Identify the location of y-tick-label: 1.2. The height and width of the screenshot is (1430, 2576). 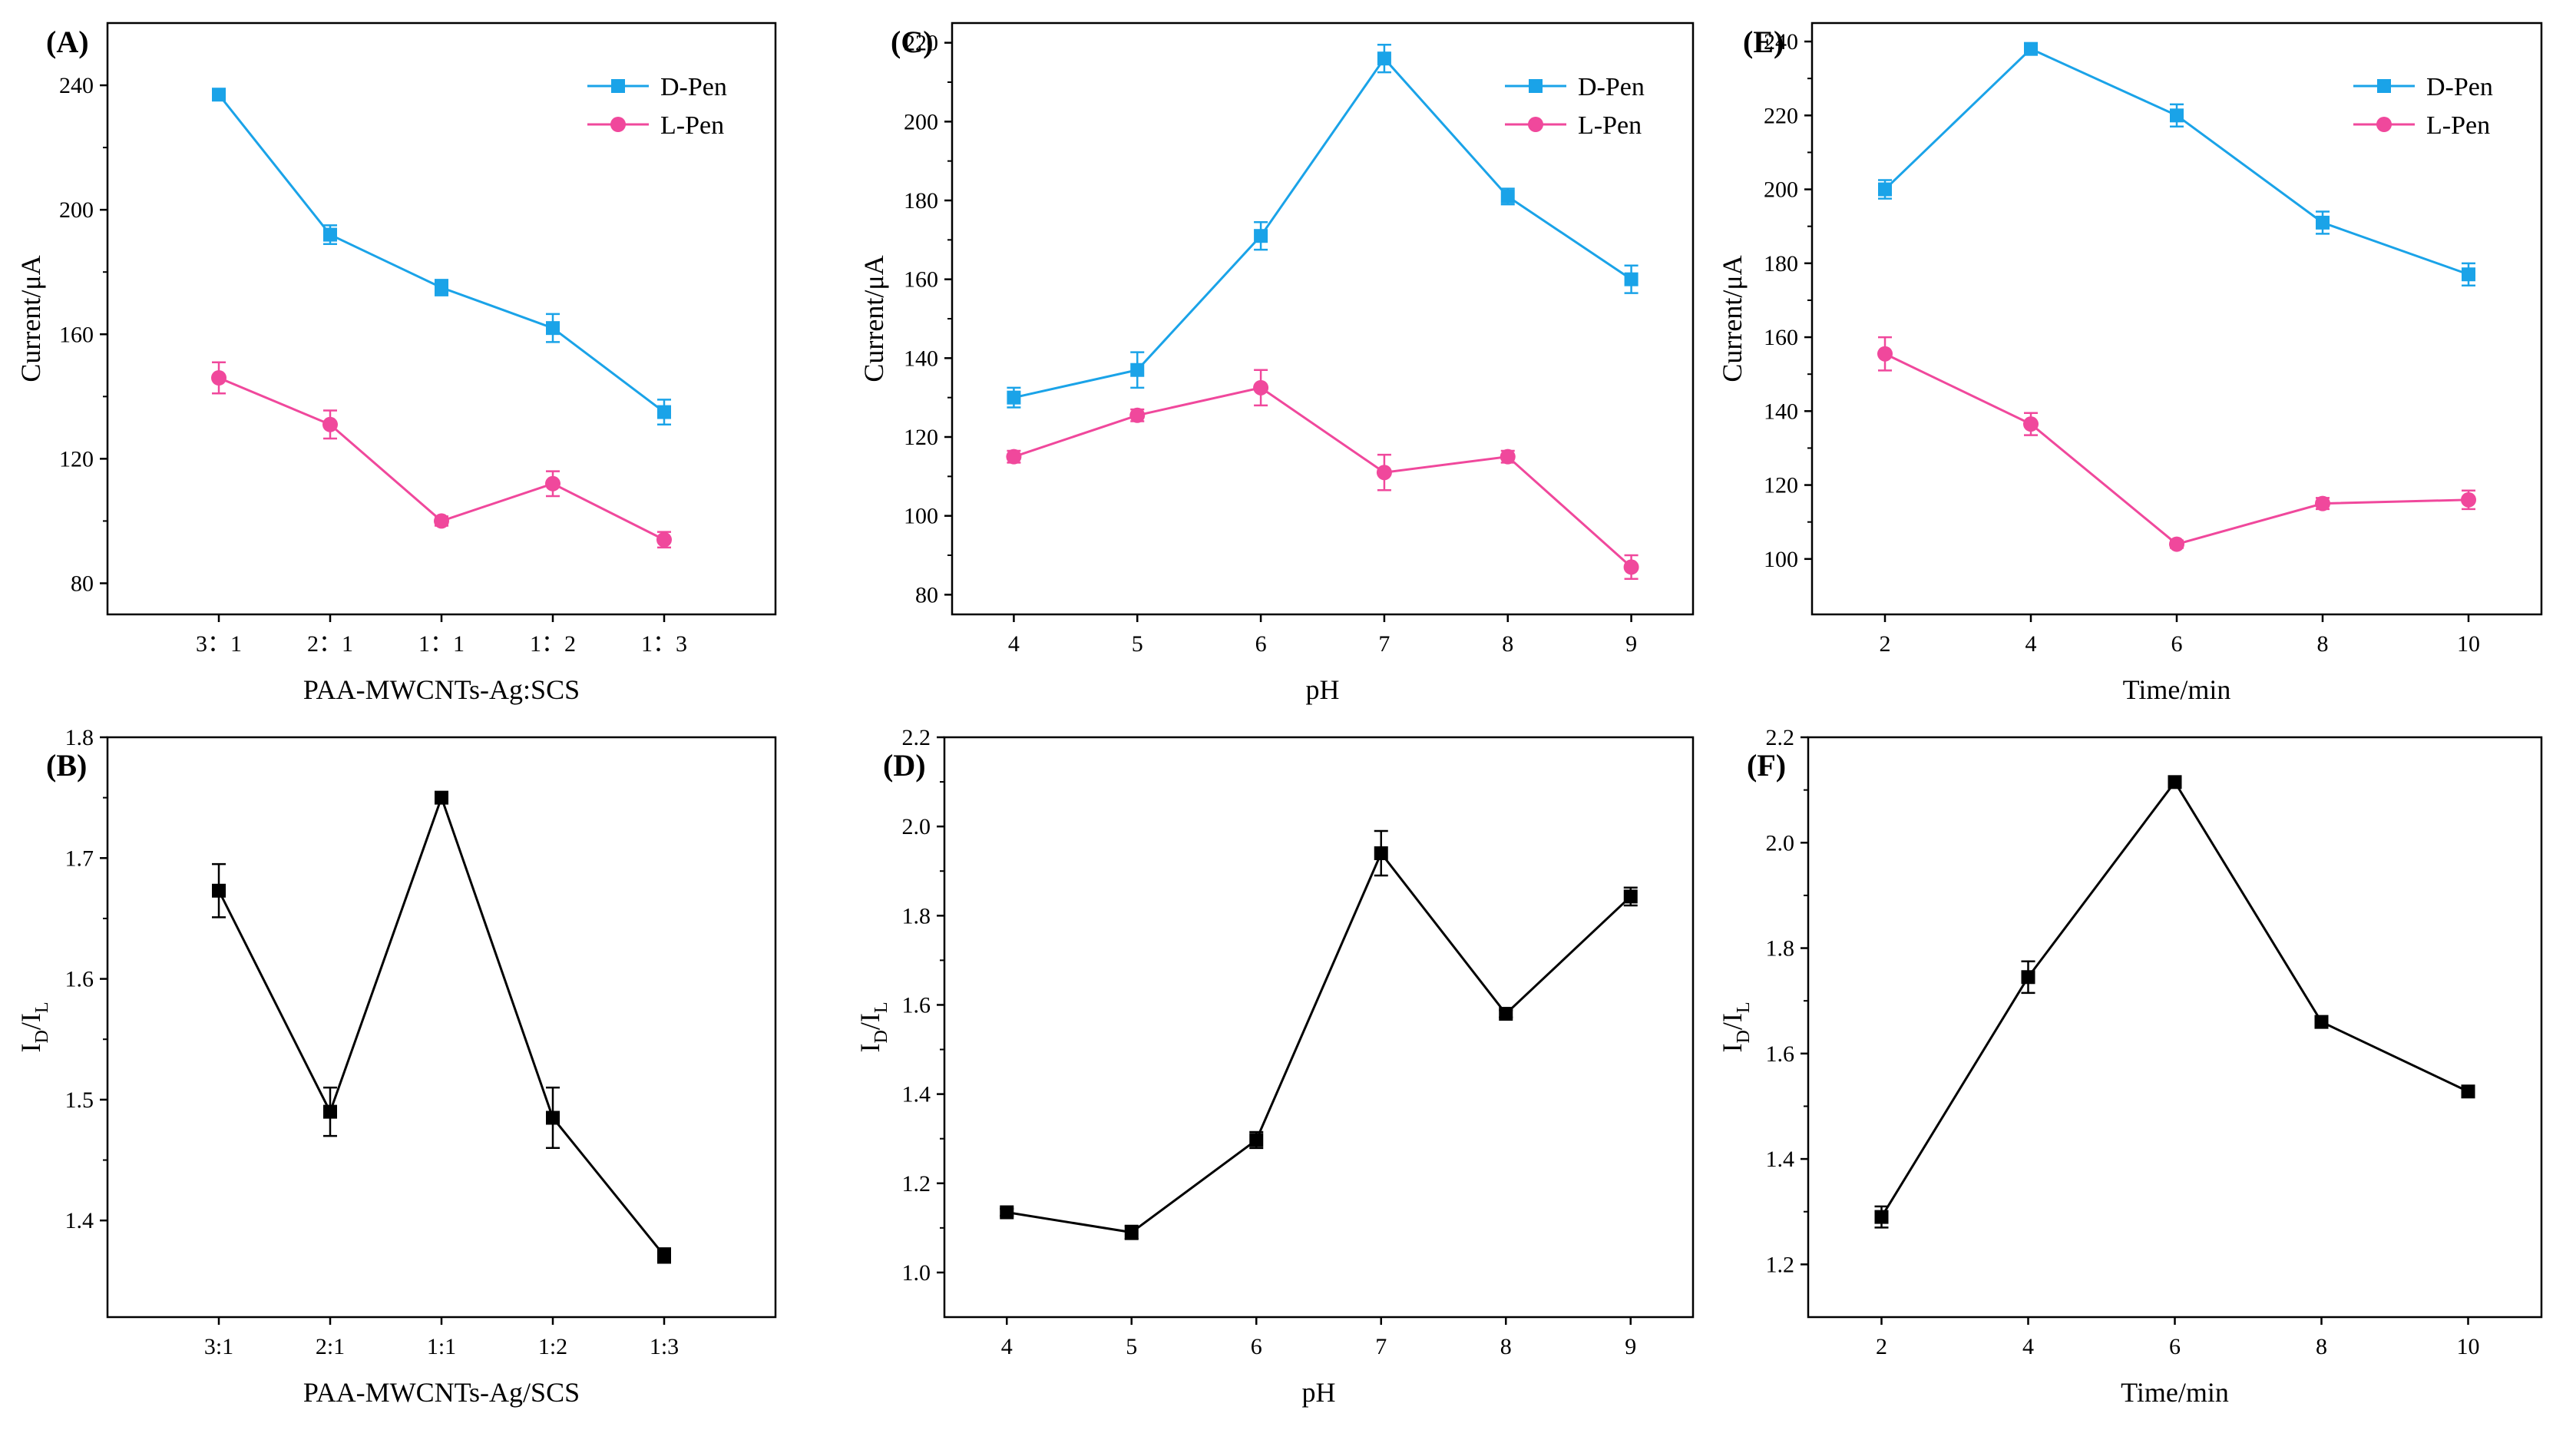
(1780, 1264).